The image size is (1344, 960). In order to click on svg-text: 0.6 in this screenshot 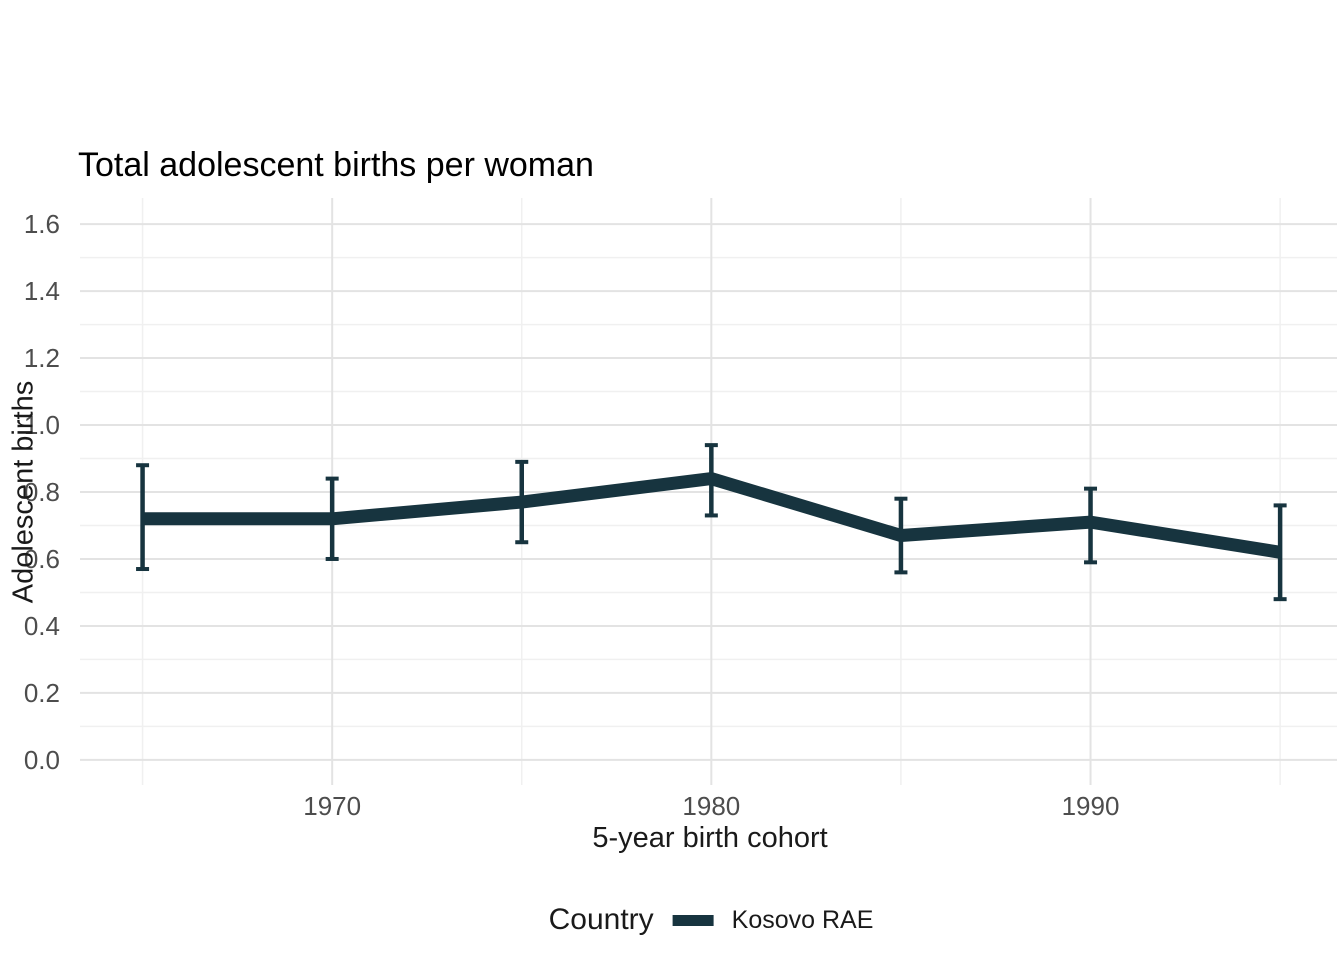, I will do `click(42, 559)`.